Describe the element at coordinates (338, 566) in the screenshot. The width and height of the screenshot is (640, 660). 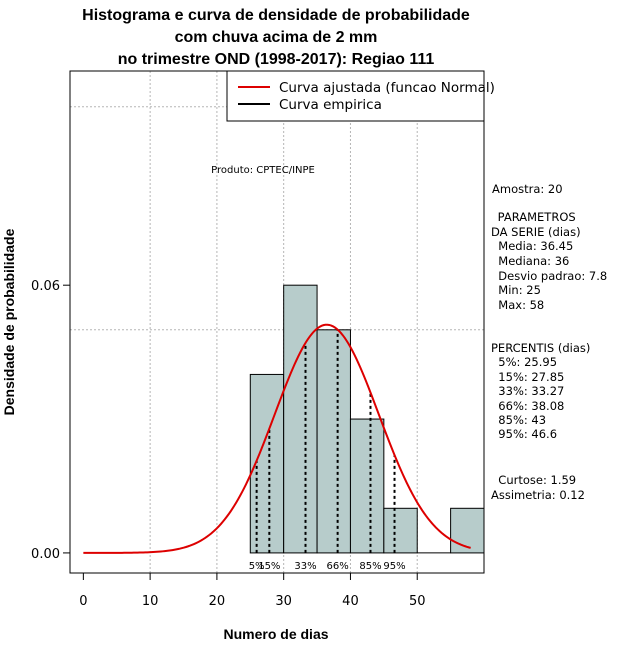
I see `percentile-label-66: 66%` at that location.